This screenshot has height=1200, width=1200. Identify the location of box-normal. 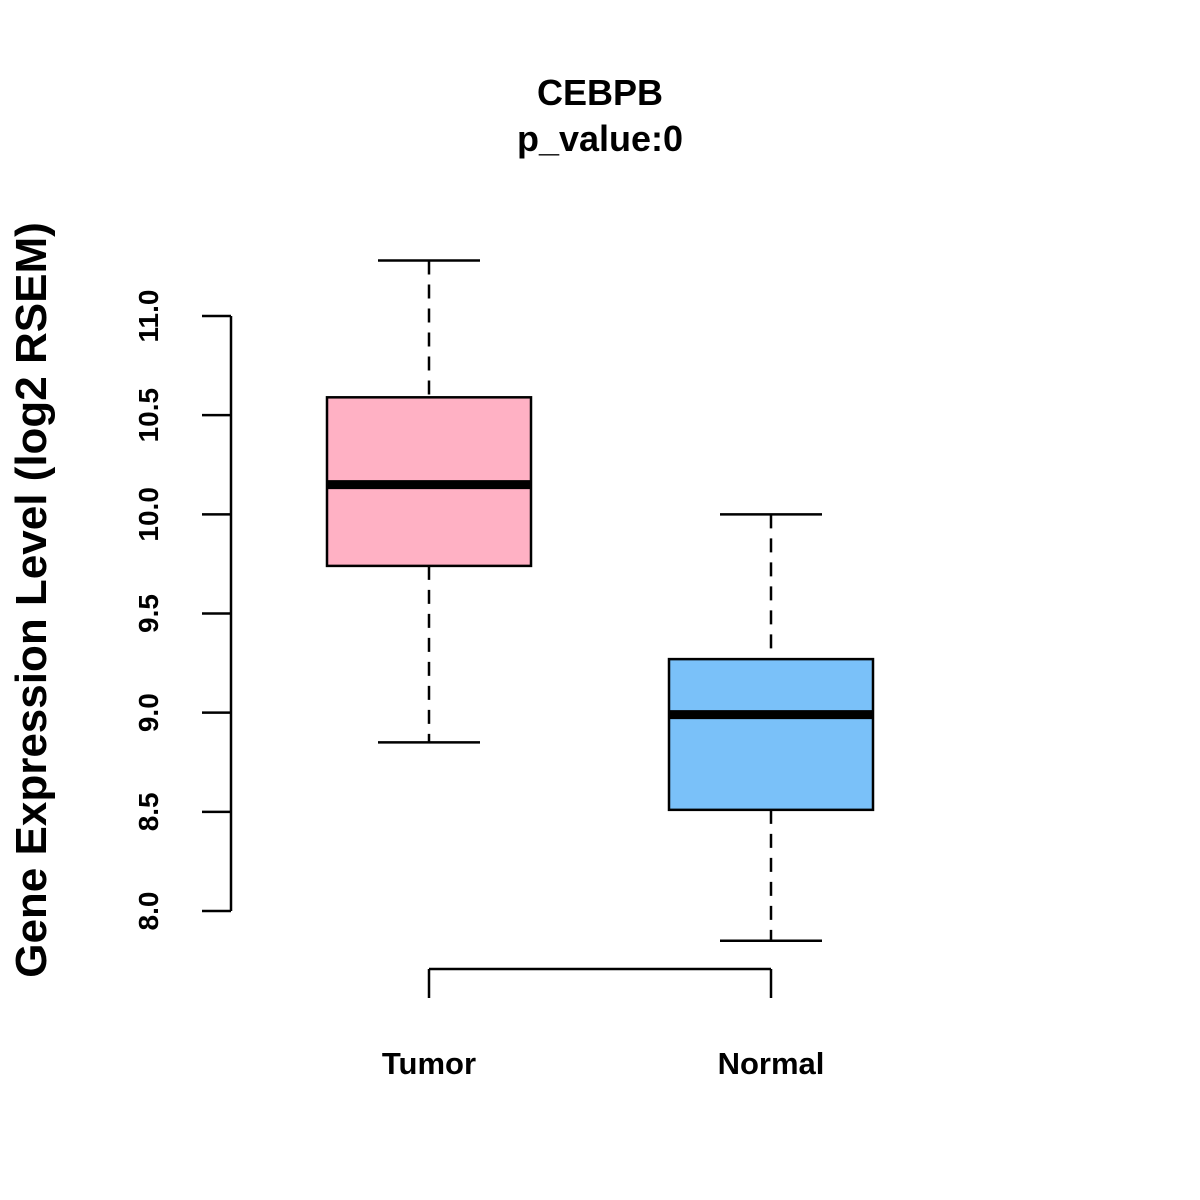
(771, 727).